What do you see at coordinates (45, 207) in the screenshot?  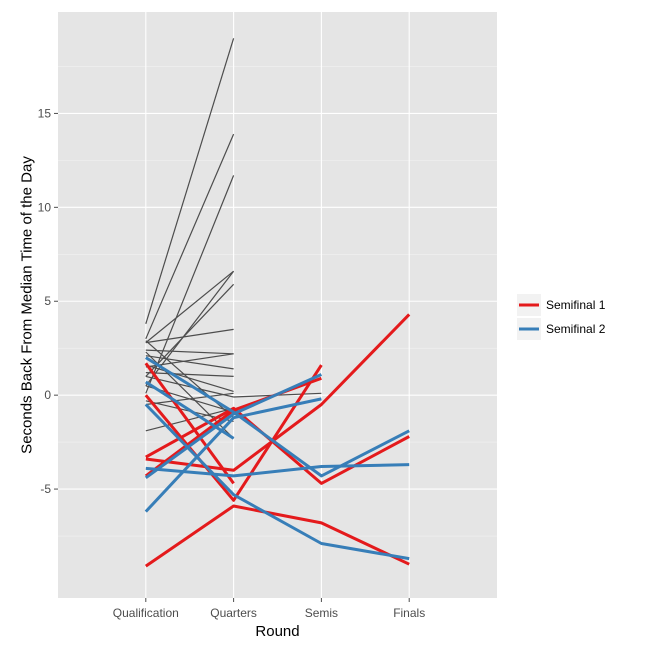 I see `y-tick-label: 10` at bounding box center [45, 207].